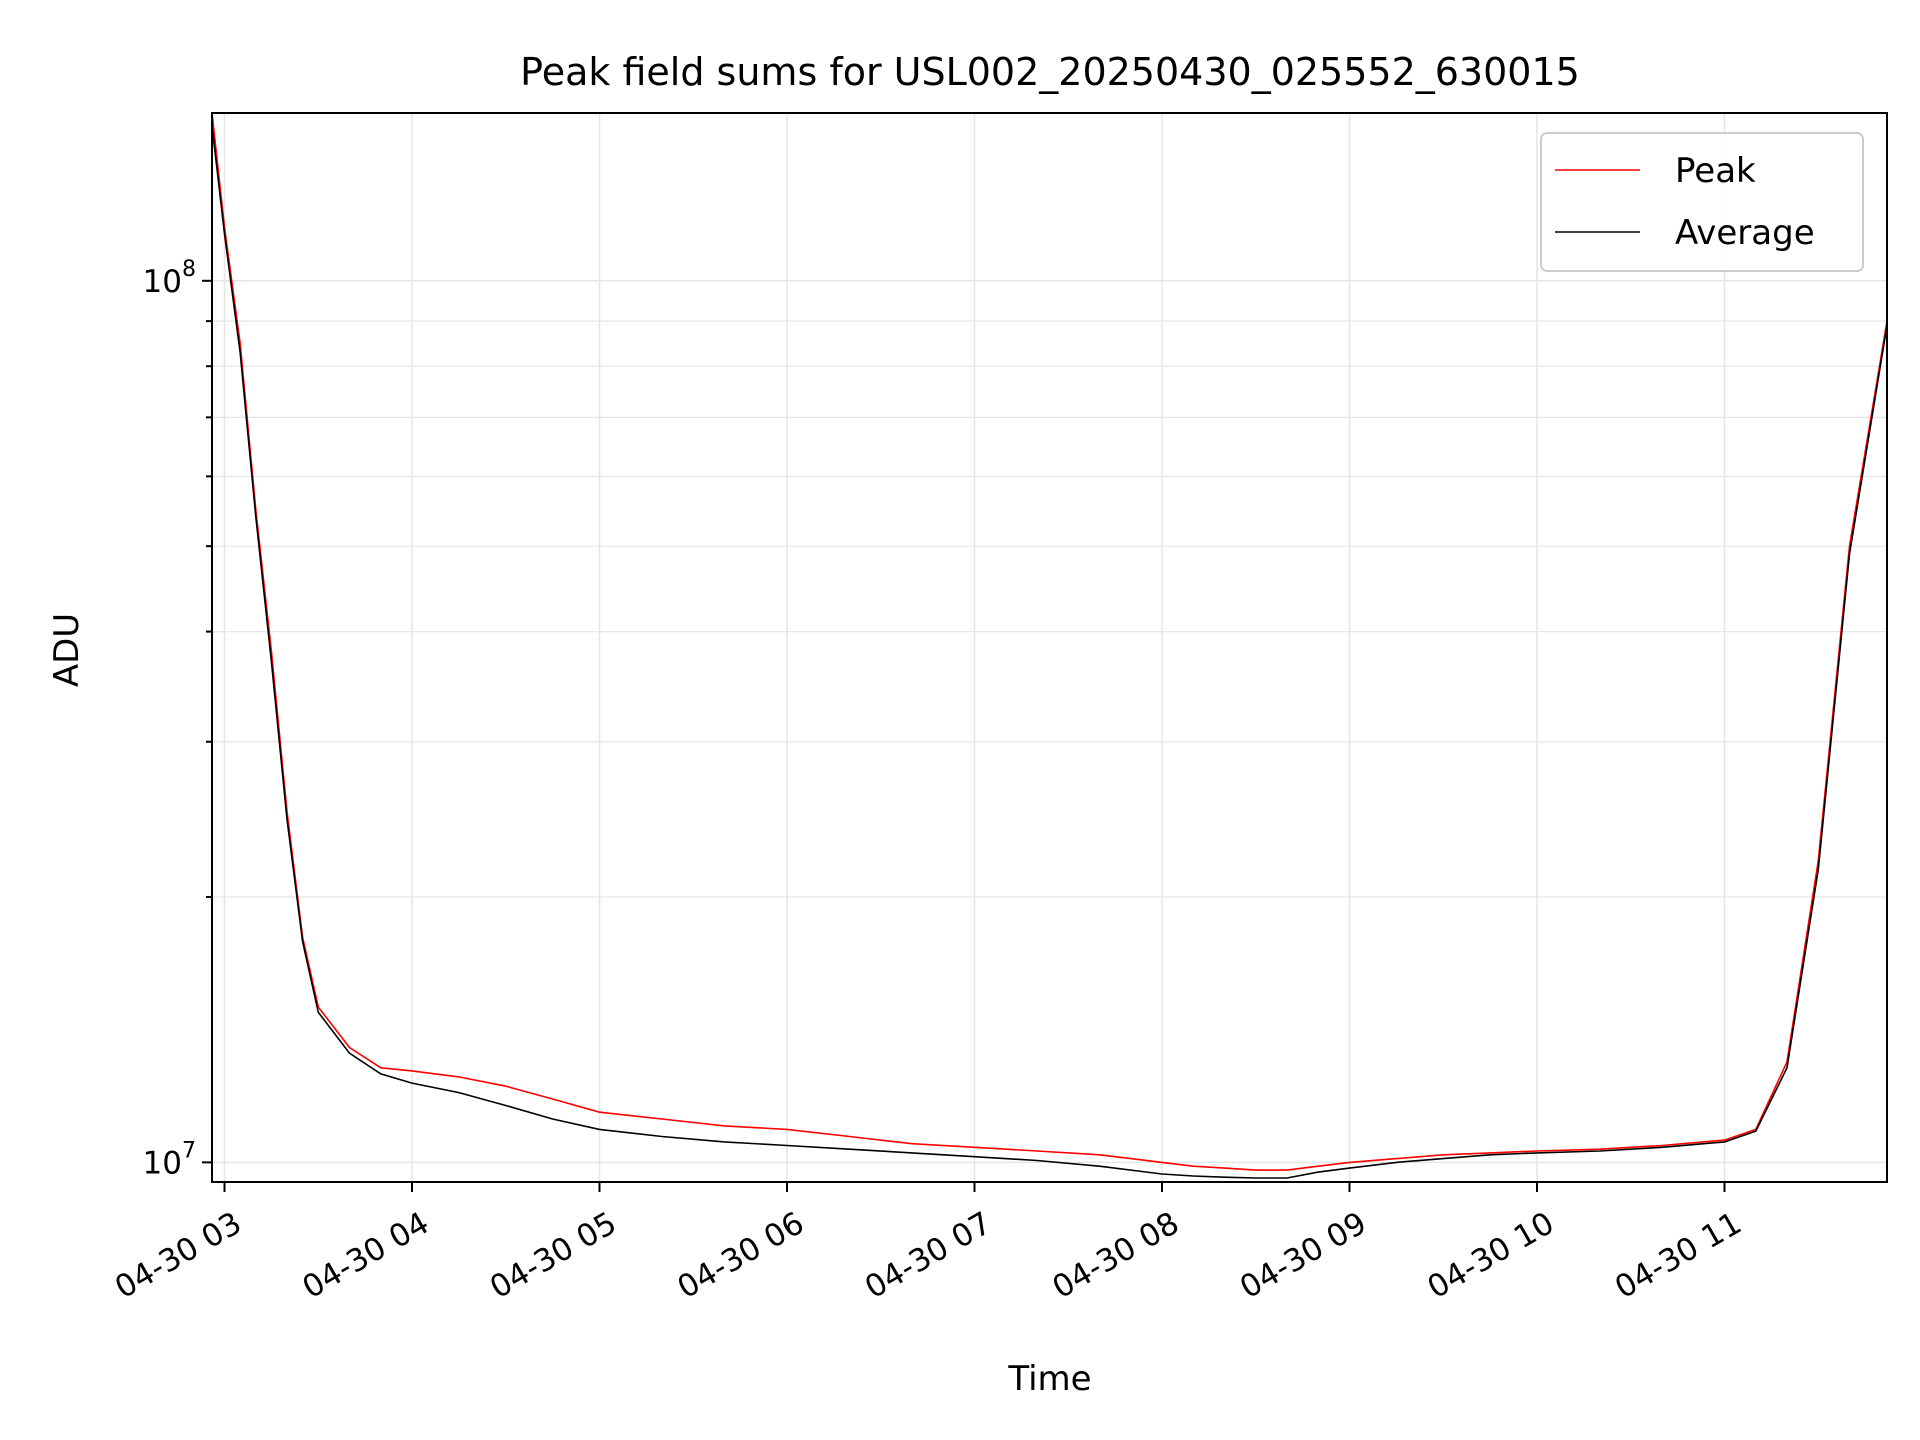 Image resolution: width=1920 pixels, height=1440 pixels. What do you see at coordinates (169, 278) in the screenshot?
I see `y-tick-label: 10⁸` at bounding box center [169, 278].